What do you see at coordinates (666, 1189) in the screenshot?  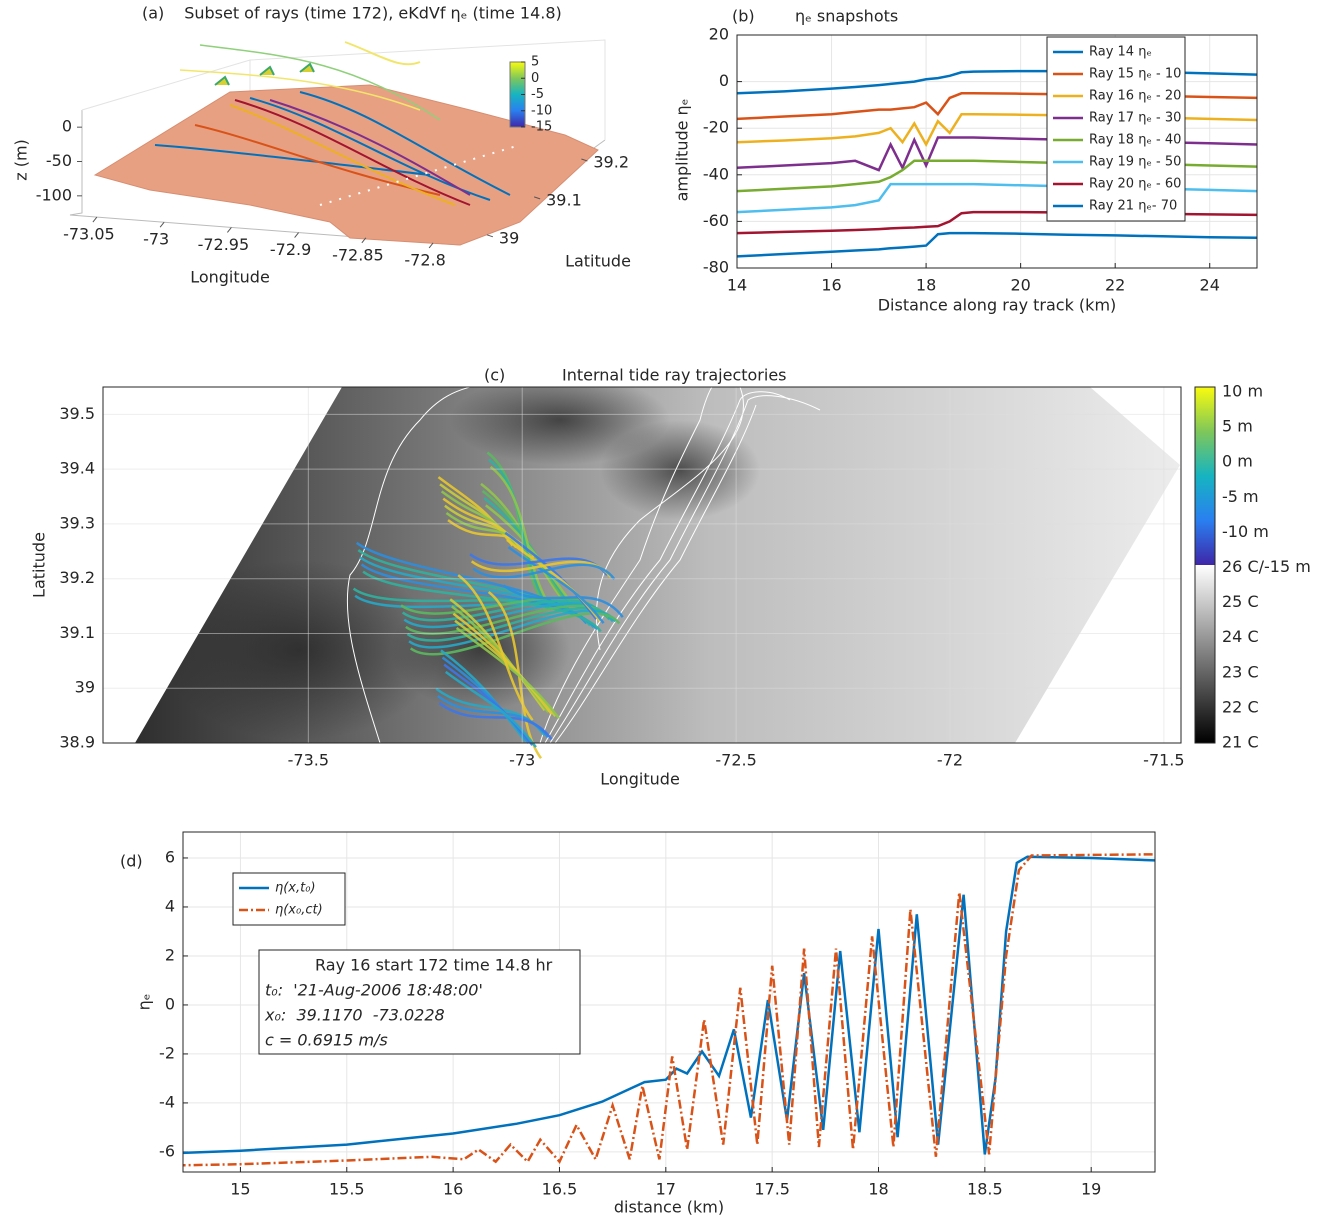 I see `x-tick-label: 17` at bounding box center [666, 1189].